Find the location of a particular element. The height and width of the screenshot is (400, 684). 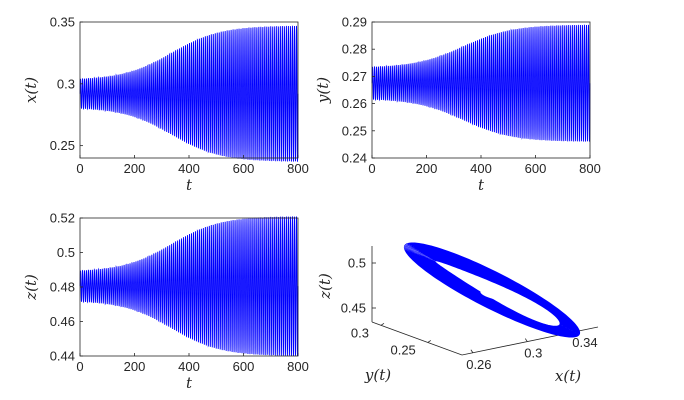

limit-cycle-trajectory is located at coordinates (492, 290).